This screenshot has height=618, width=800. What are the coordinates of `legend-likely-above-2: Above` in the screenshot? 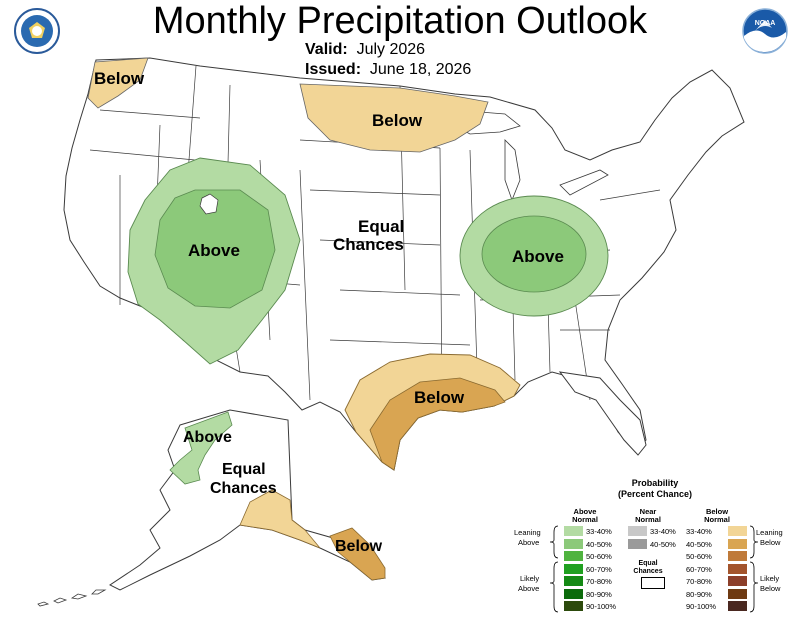 It's located at (529, 588).